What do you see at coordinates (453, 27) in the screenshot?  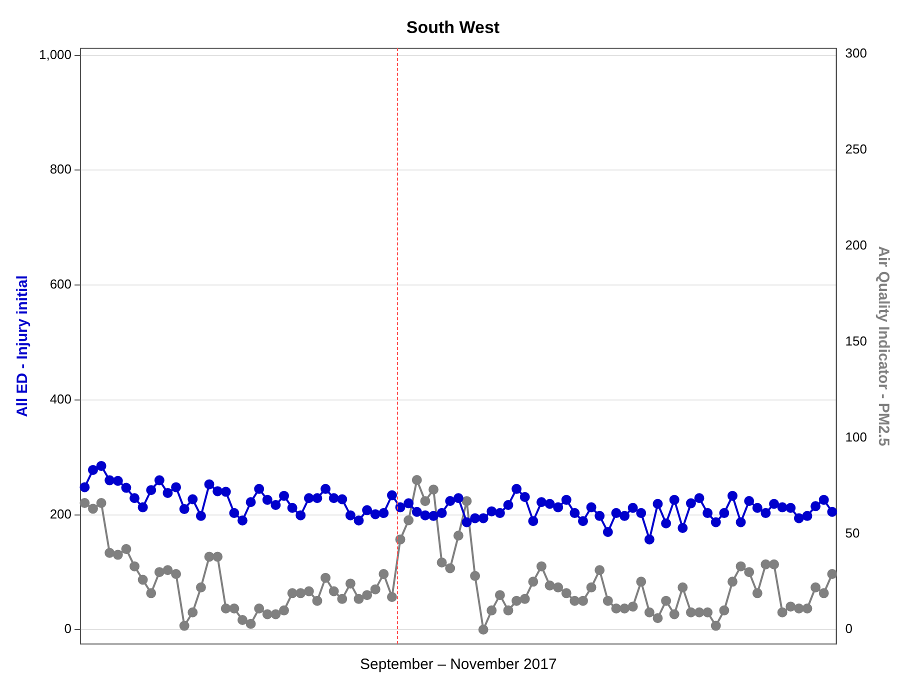 I see `chart-title: South West` at bounding box center [453, 27].